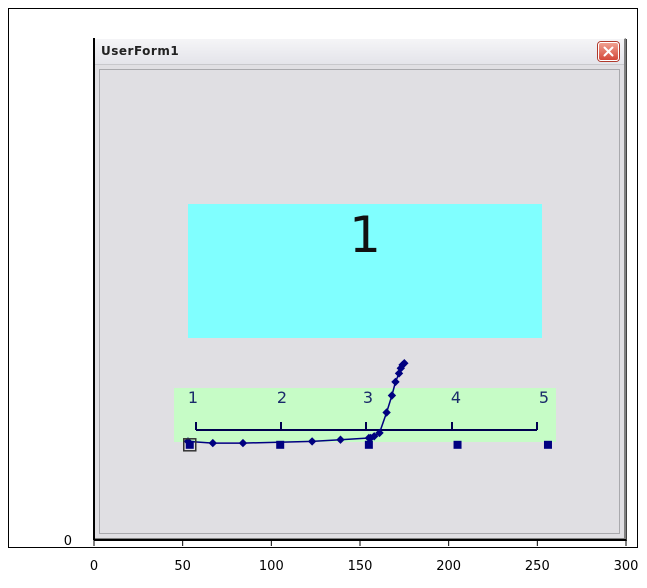  What do you see at coordinates (94, 566) in the screenshot?
I see `x-tick-label: 0` at bounding box center [94, 566].